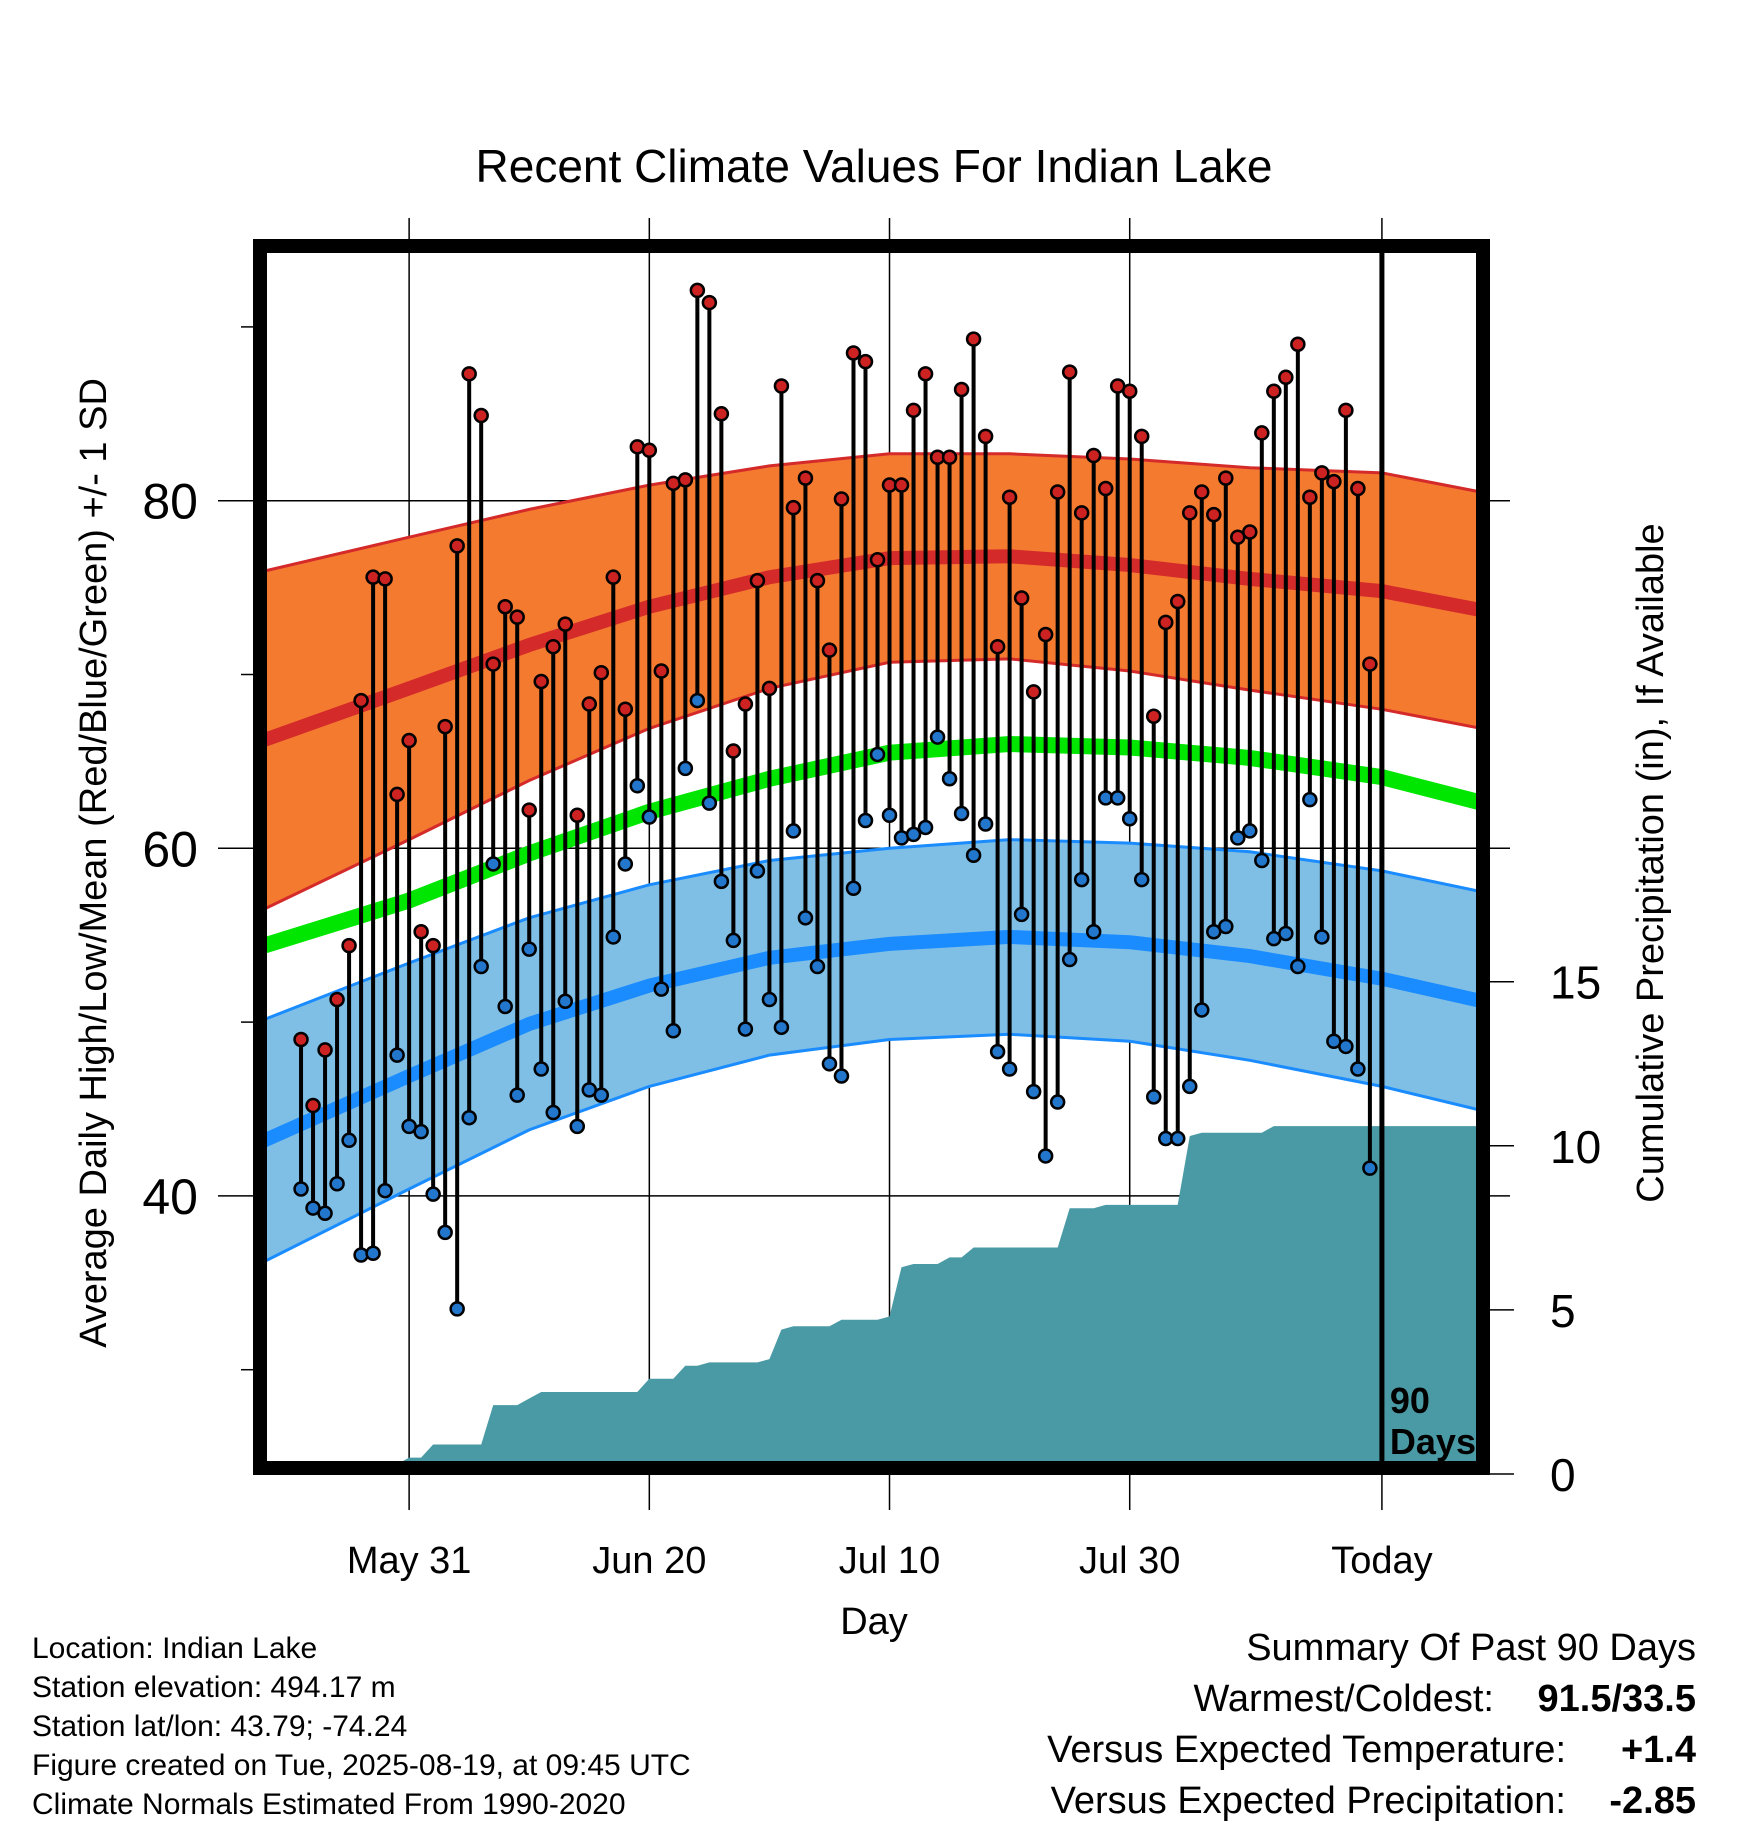  I want to click on vs-precip-value: -2.85, so click(1652, 1801).